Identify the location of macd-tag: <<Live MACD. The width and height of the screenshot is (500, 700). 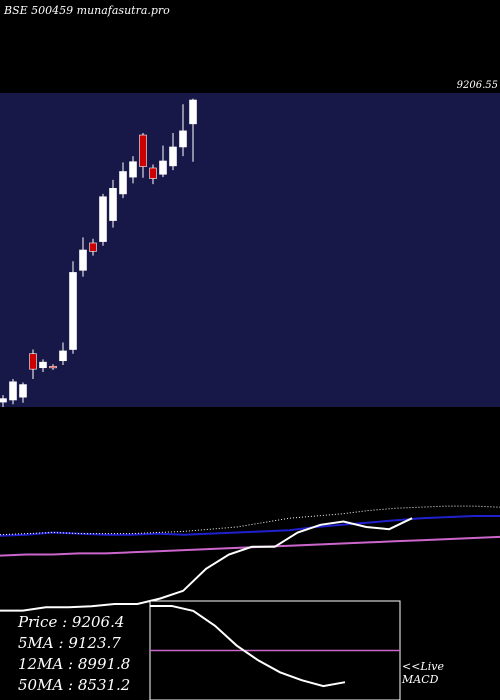
(423, 673).